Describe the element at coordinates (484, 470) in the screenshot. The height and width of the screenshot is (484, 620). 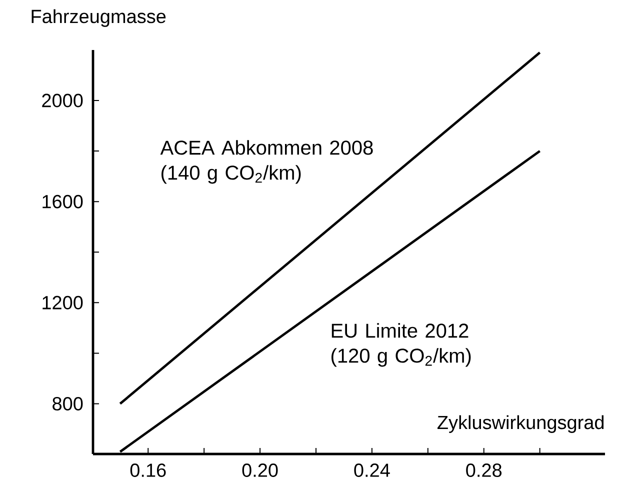
I see `x-tick-label: 0.28` at that location.